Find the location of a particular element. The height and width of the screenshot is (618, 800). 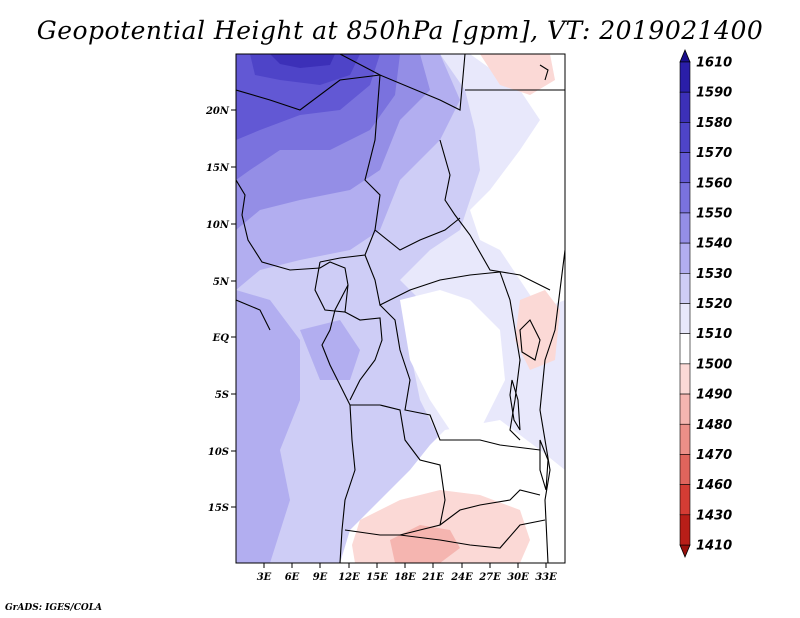

lon-tick-label: 12E is located at coordinates (349, 577).